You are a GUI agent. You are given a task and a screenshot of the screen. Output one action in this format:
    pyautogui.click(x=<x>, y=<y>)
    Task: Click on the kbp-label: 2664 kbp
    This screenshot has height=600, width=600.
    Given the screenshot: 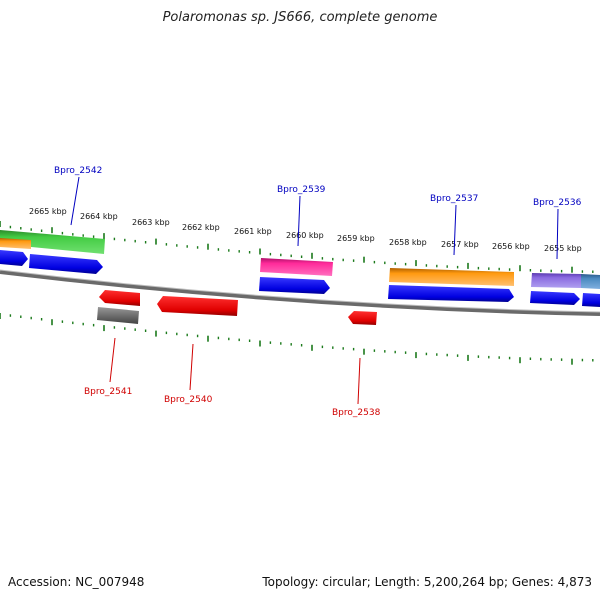 What is the action you would take?
    pyautogui.click(x=99, y=216)
    